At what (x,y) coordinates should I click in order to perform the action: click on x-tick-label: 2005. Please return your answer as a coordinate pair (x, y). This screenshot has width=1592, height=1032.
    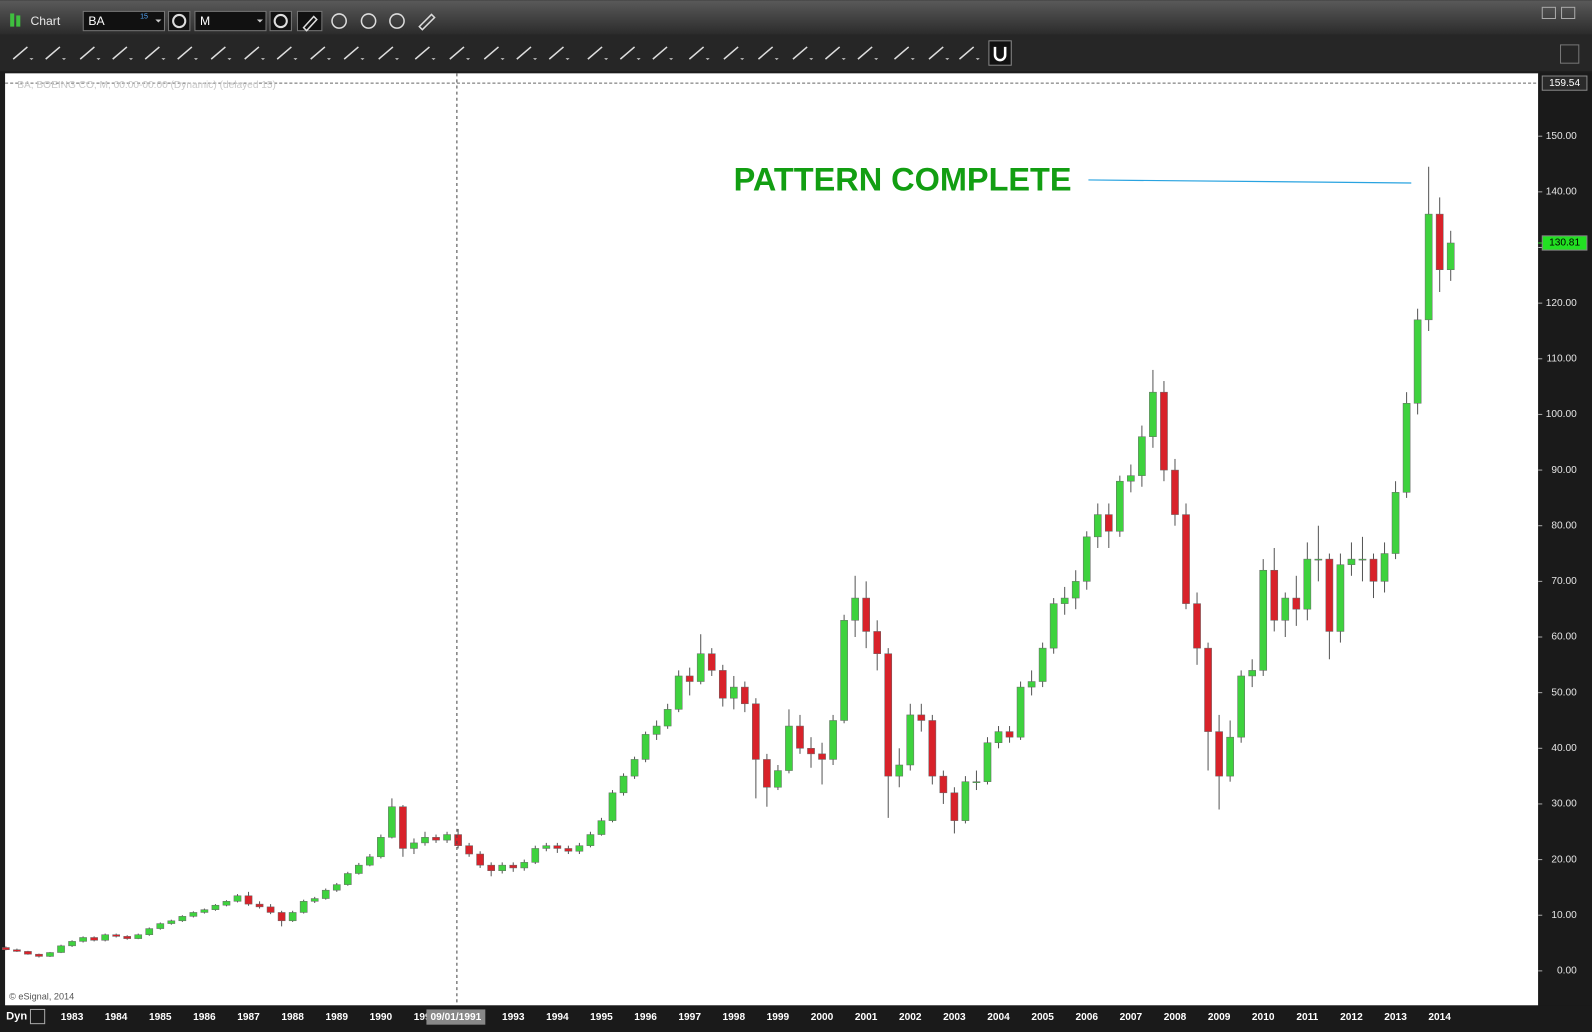
    Looking at the image, I should click on (1042, 1017).